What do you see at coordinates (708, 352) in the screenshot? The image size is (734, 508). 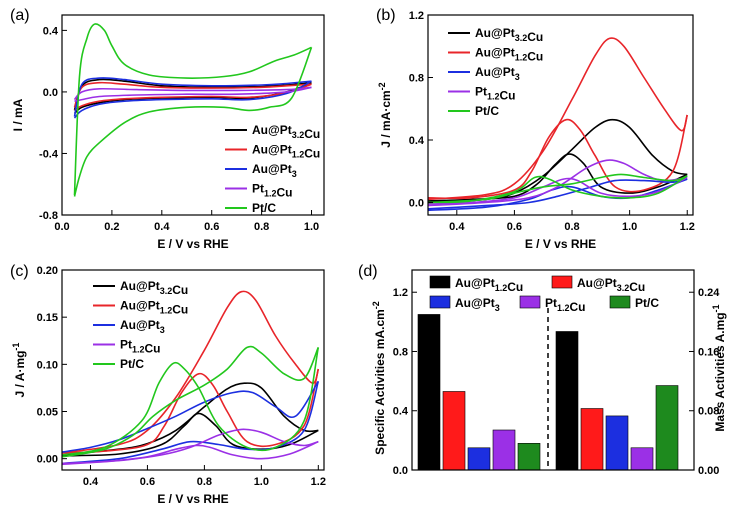 I see `y-right-tick-label: 0.16` at bounding box center [708, 352].